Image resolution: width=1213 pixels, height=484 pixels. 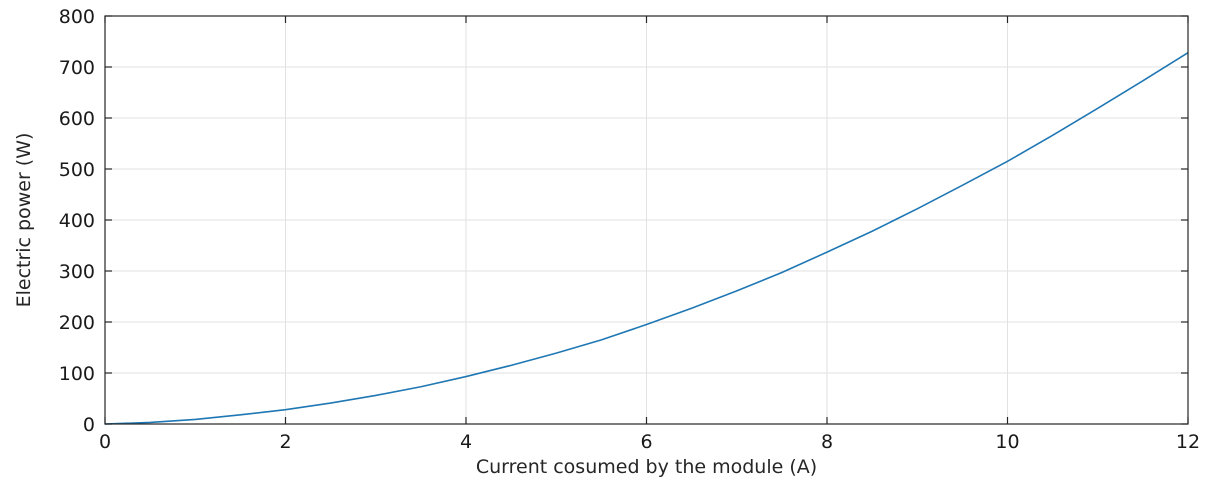 What do you see at coordinates (105, 442) in the screenshot?
I see `x-tick-label: 0` at bounding box center [105, 442].